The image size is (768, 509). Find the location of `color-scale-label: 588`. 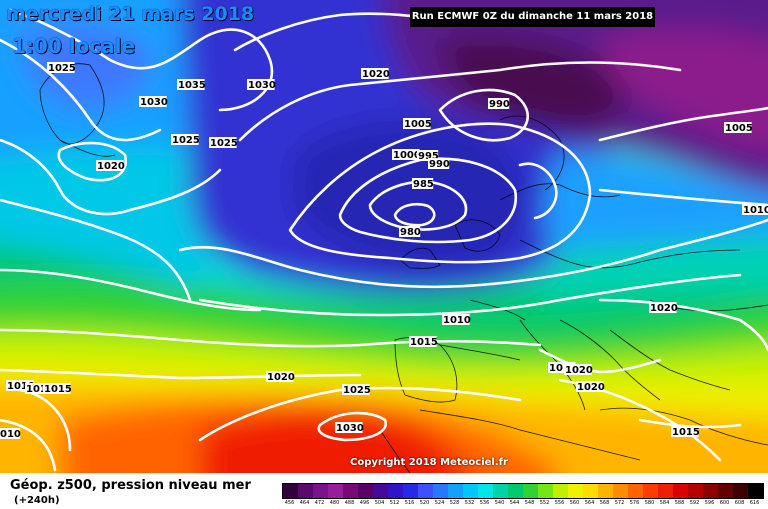

color-scale-label: 588 is located at coordinates (679, 503).